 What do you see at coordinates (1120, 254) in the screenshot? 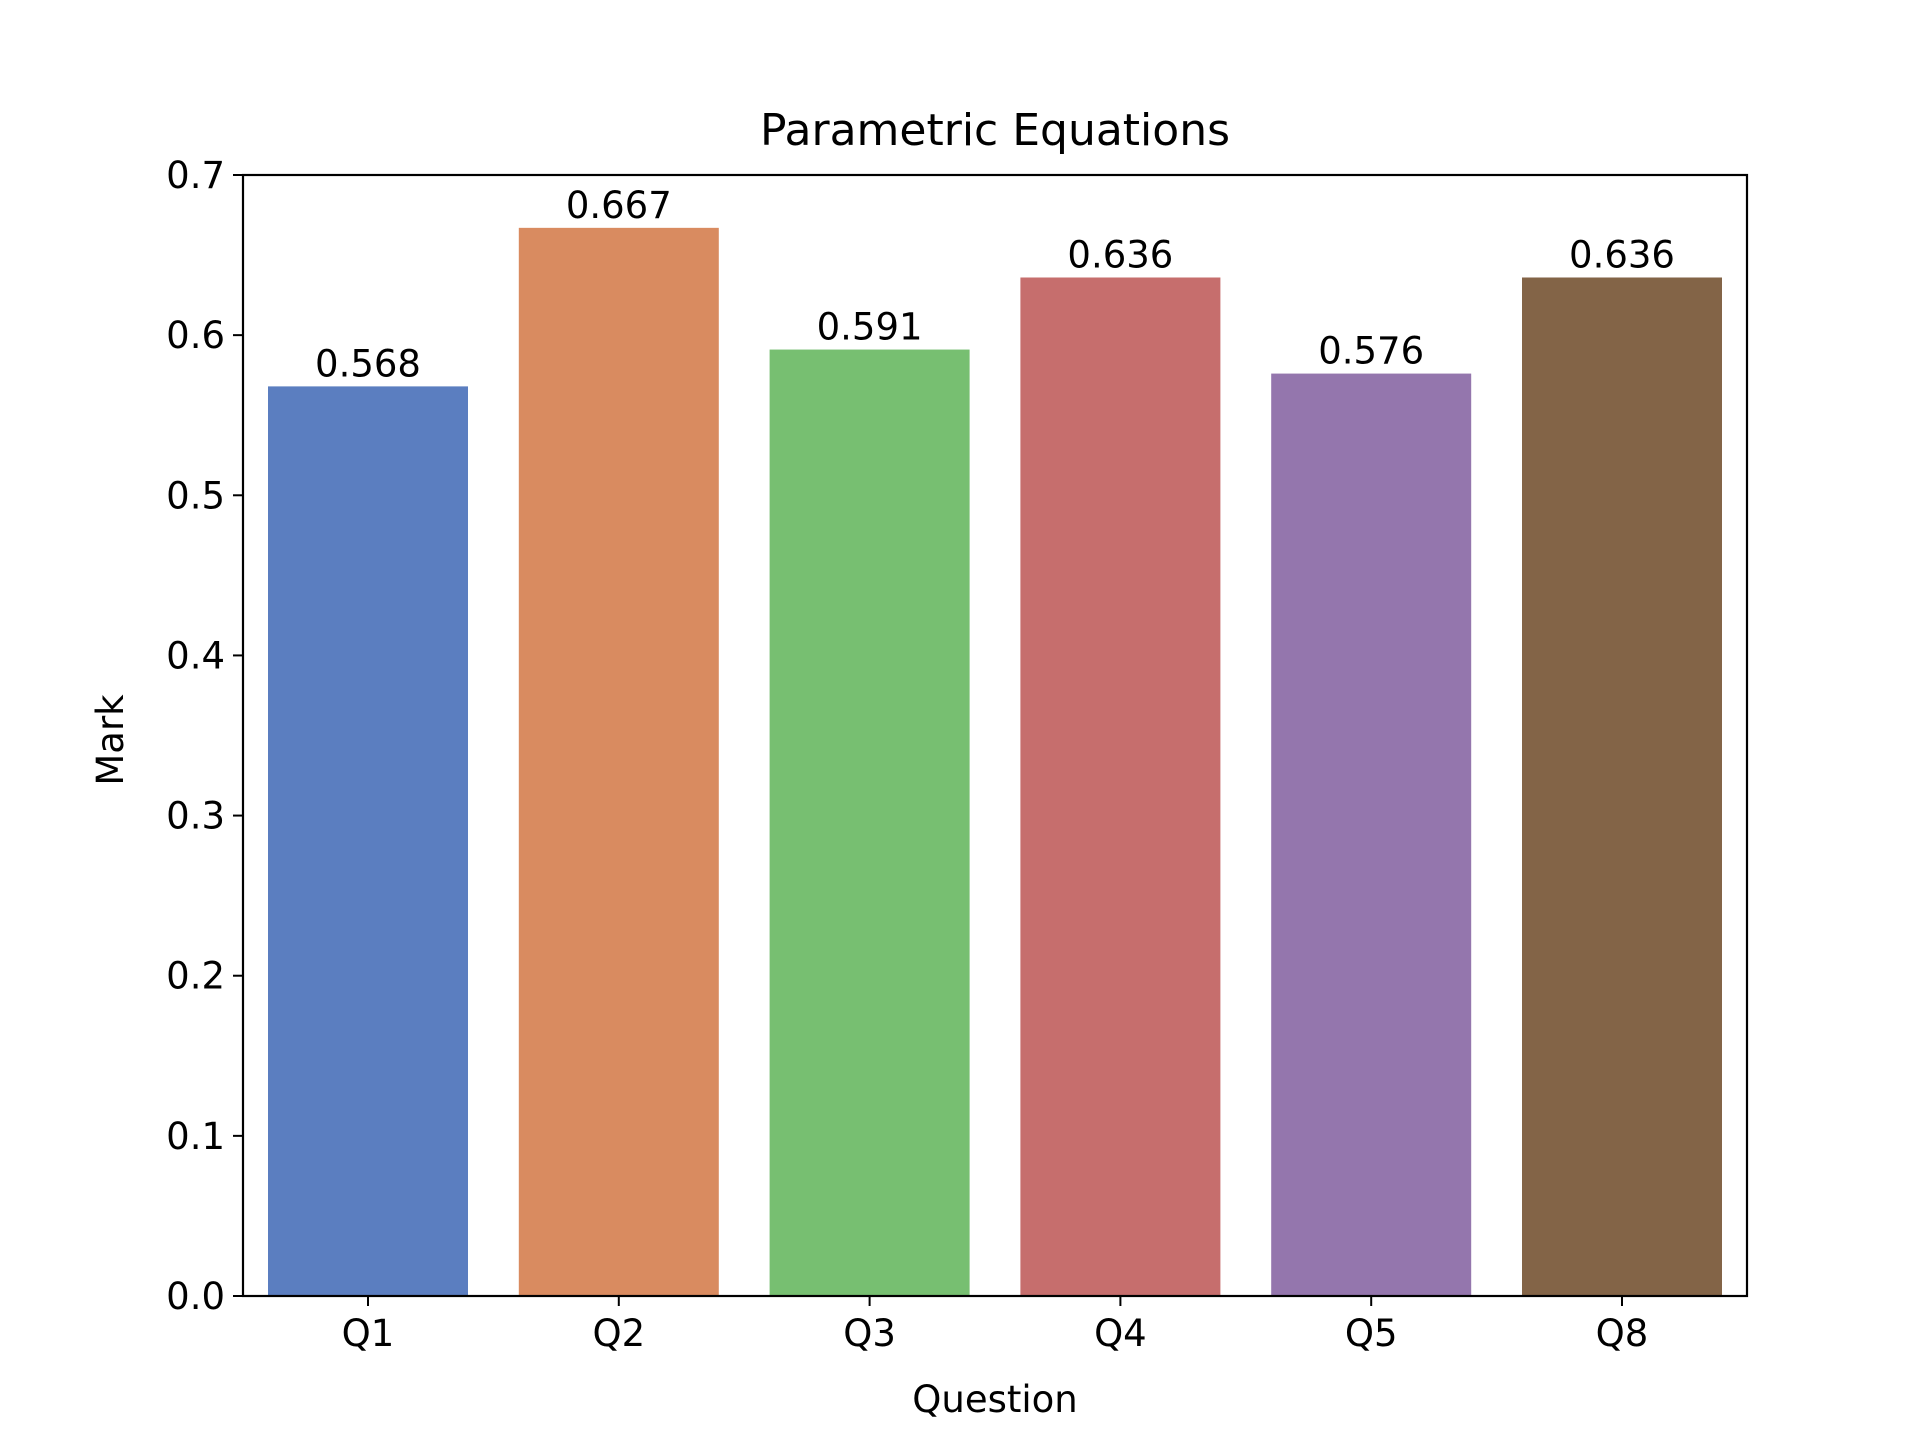
I see `data-label-q4: 0.636` at bounding box center [1120, 254].